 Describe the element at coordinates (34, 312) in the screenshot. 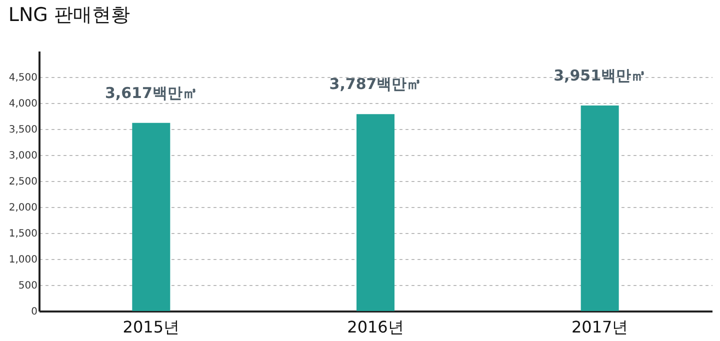

I see `y-tick-label: 0` at that location.